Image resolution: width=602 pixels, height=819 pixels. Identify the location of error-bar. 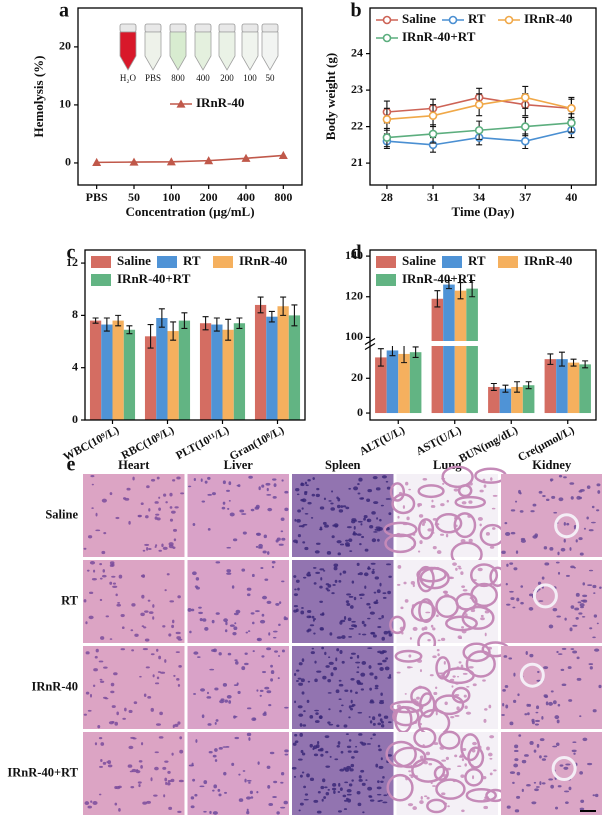
(161, 318).